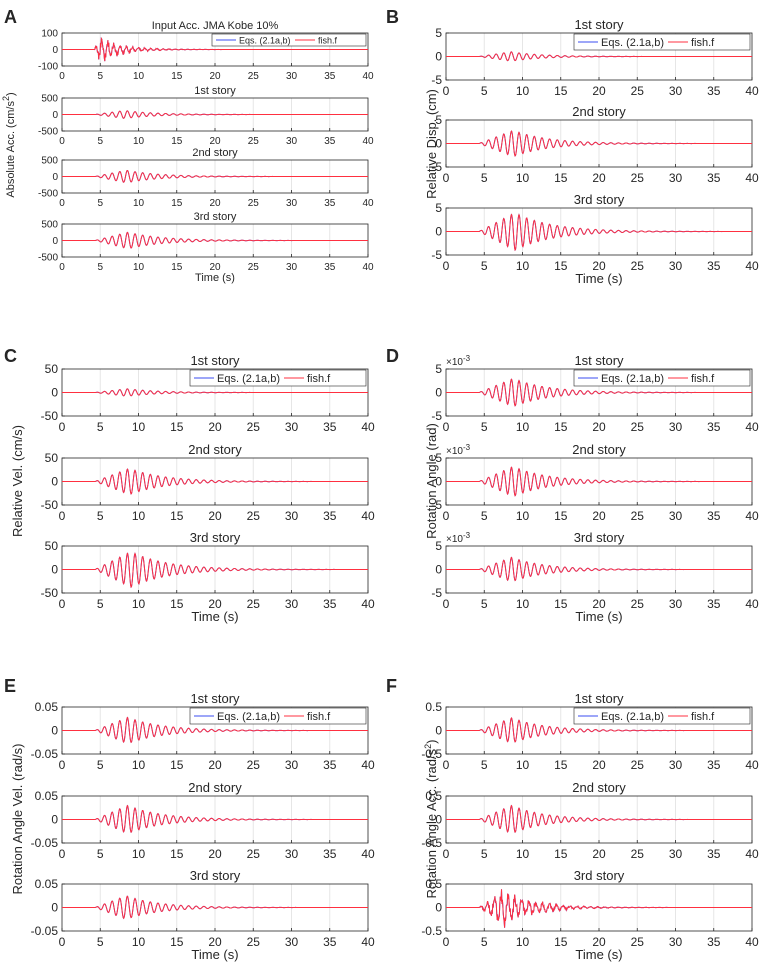  Describe the element at coordinates (45, 843) in the screenshot. I see `y-tick-label: -0.05` at that location.